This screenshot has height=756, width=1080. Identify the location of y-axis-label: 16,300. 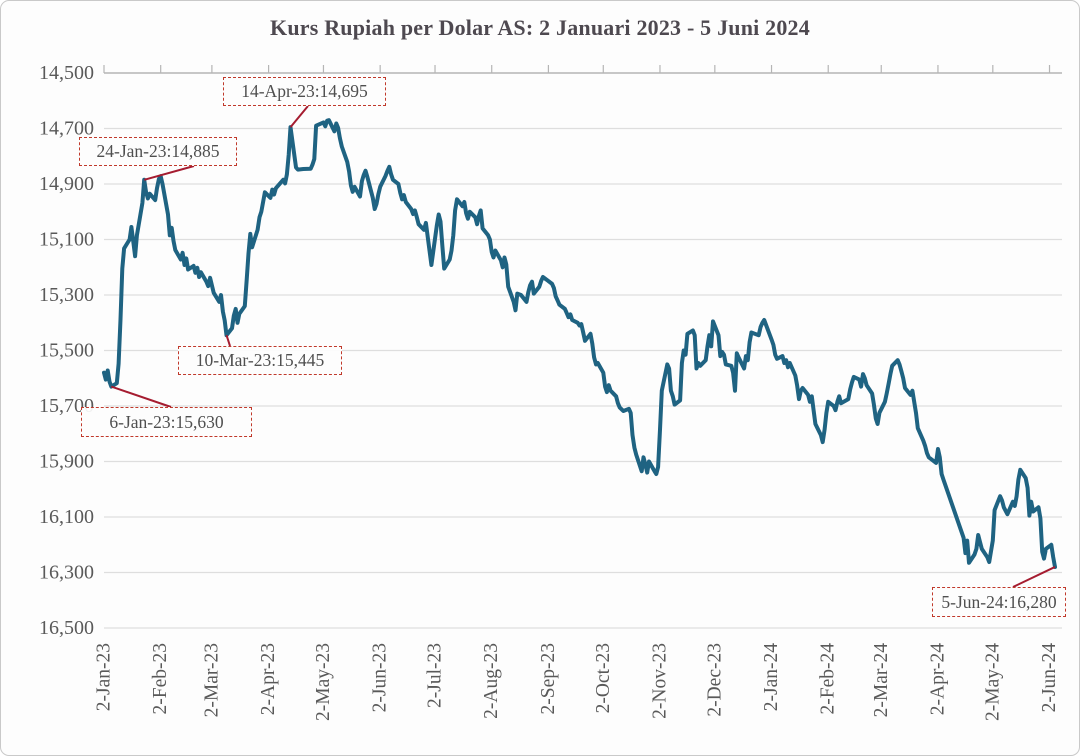
(66, 573).